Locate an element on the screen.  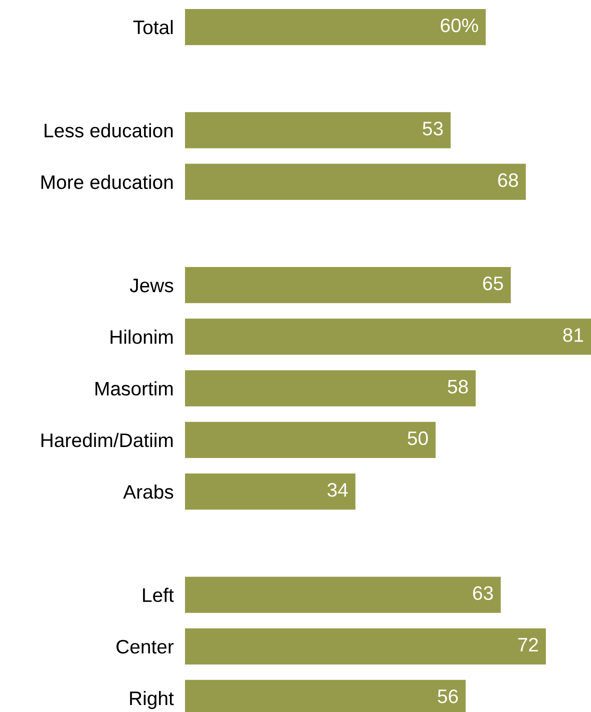
data-label: 53 is located at coordinates (432, 129).